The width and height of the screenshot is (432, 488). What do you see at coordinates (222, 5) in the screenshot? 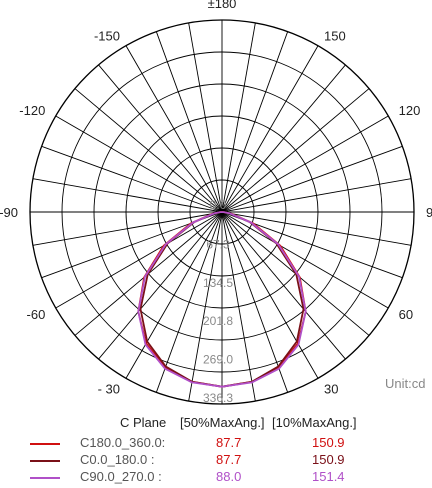
I see `angle-label: ±180` at bounding box center [222, 5].